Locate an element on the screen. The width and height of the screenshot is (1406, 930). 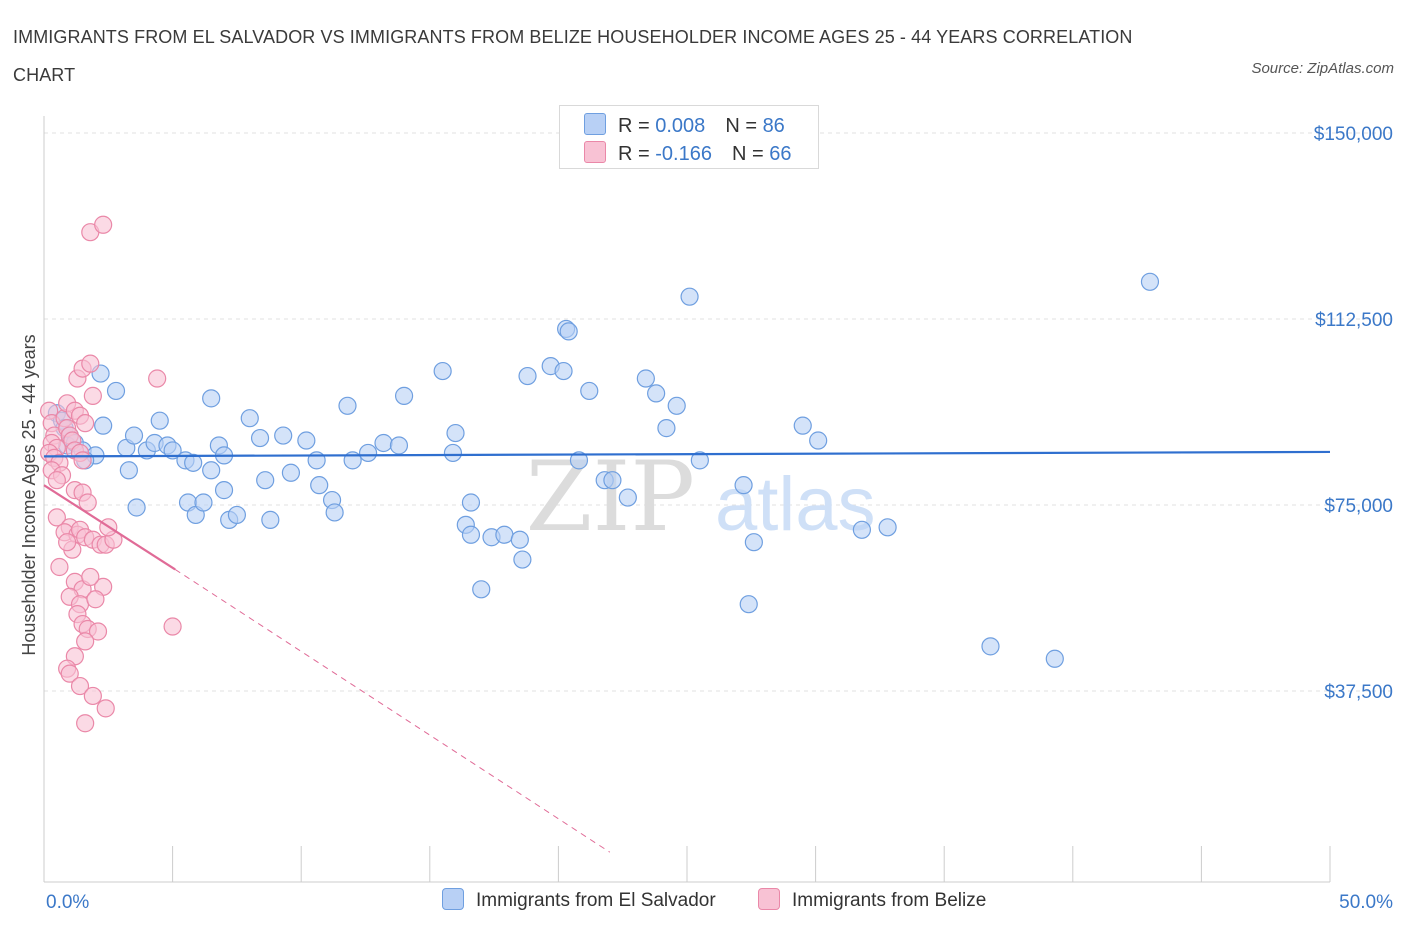
y-tick-label: $37,500 is located at coordinates (1358, 692).